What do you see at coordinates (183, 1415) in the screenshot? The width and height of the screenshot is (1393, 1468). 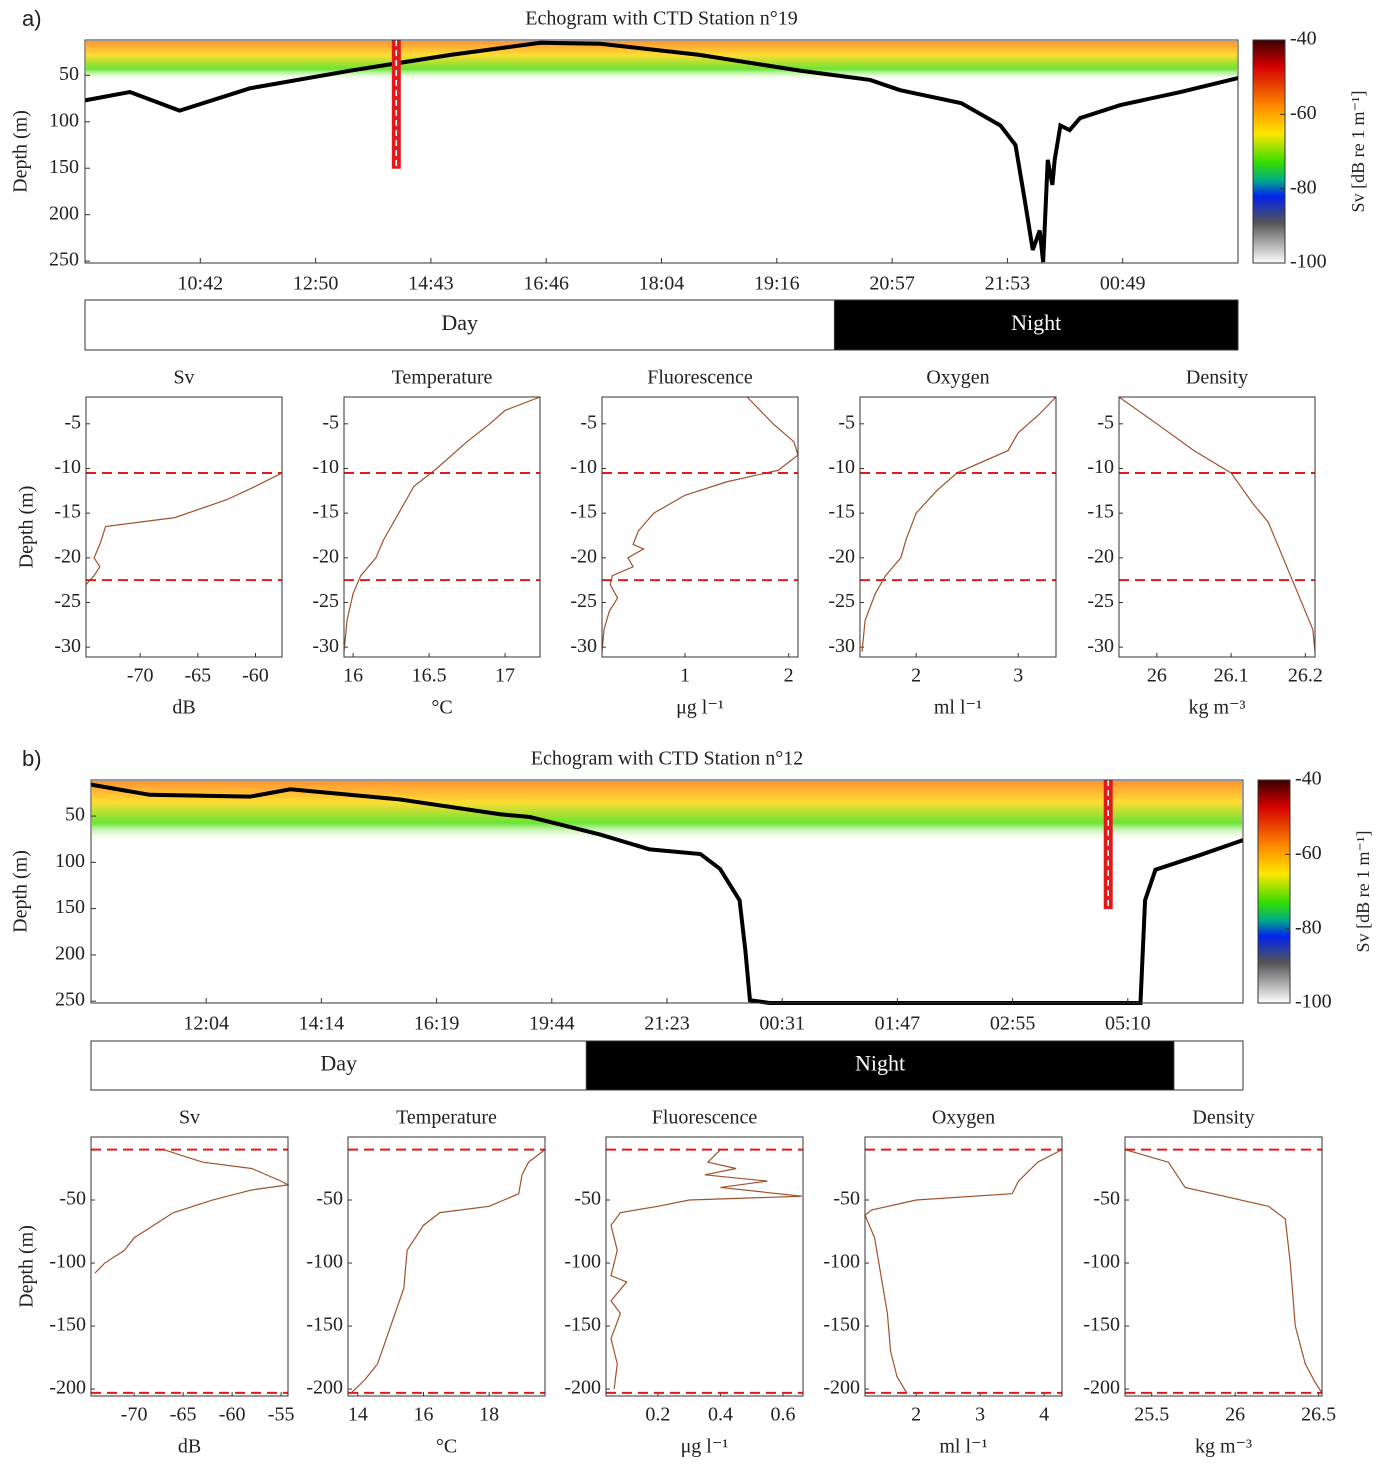 I see `x-tick-label: -65` at bounding box center [183, 1415].